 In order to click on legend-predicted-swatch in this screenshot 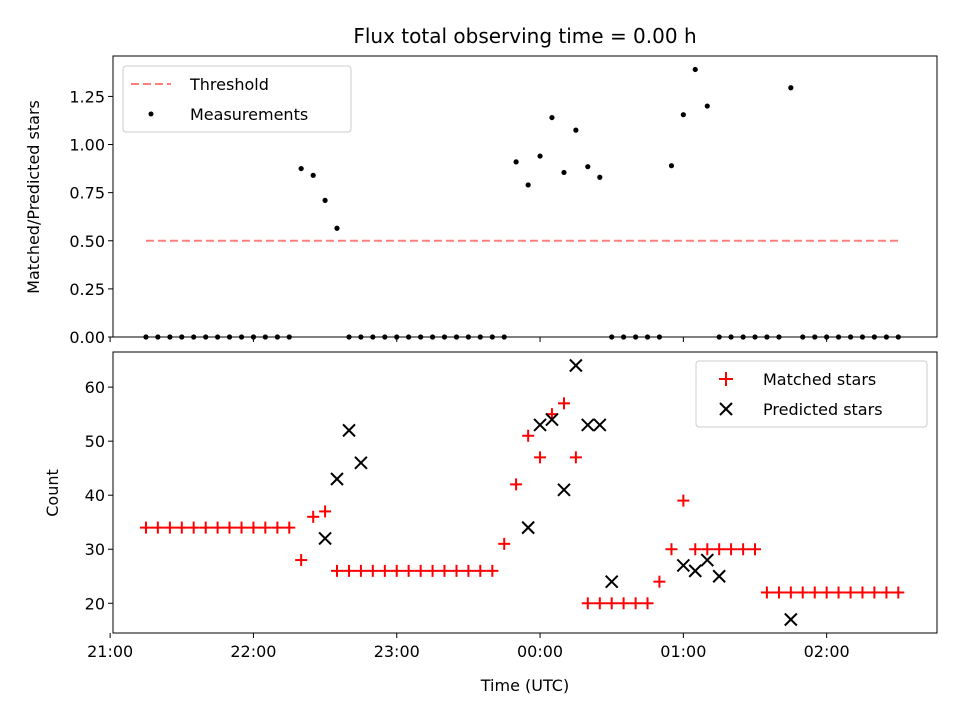, I will do `click(726, 409)`.